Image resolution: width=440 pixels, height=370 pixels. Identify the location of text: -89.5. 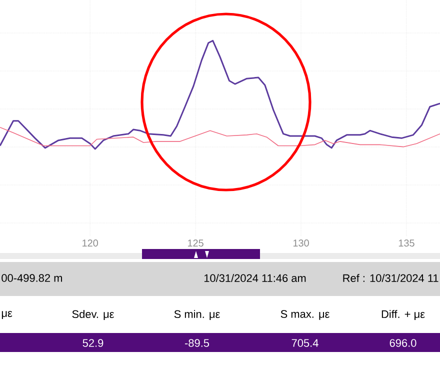
(197, 343).